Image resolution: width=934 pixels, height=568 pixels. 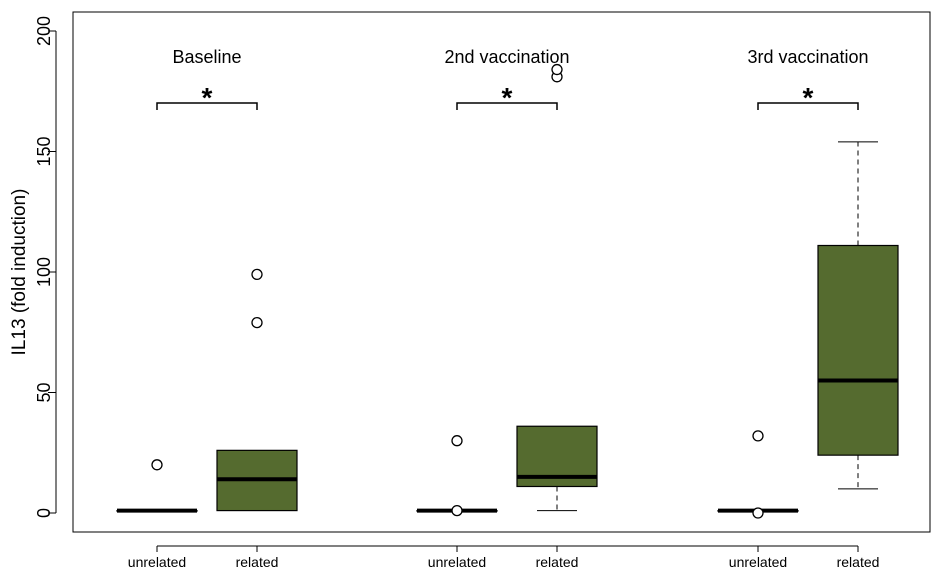 What do you see at coordinates (858, 350) in the screenshot?
I see `box-body` at bounding box center [858, 350].